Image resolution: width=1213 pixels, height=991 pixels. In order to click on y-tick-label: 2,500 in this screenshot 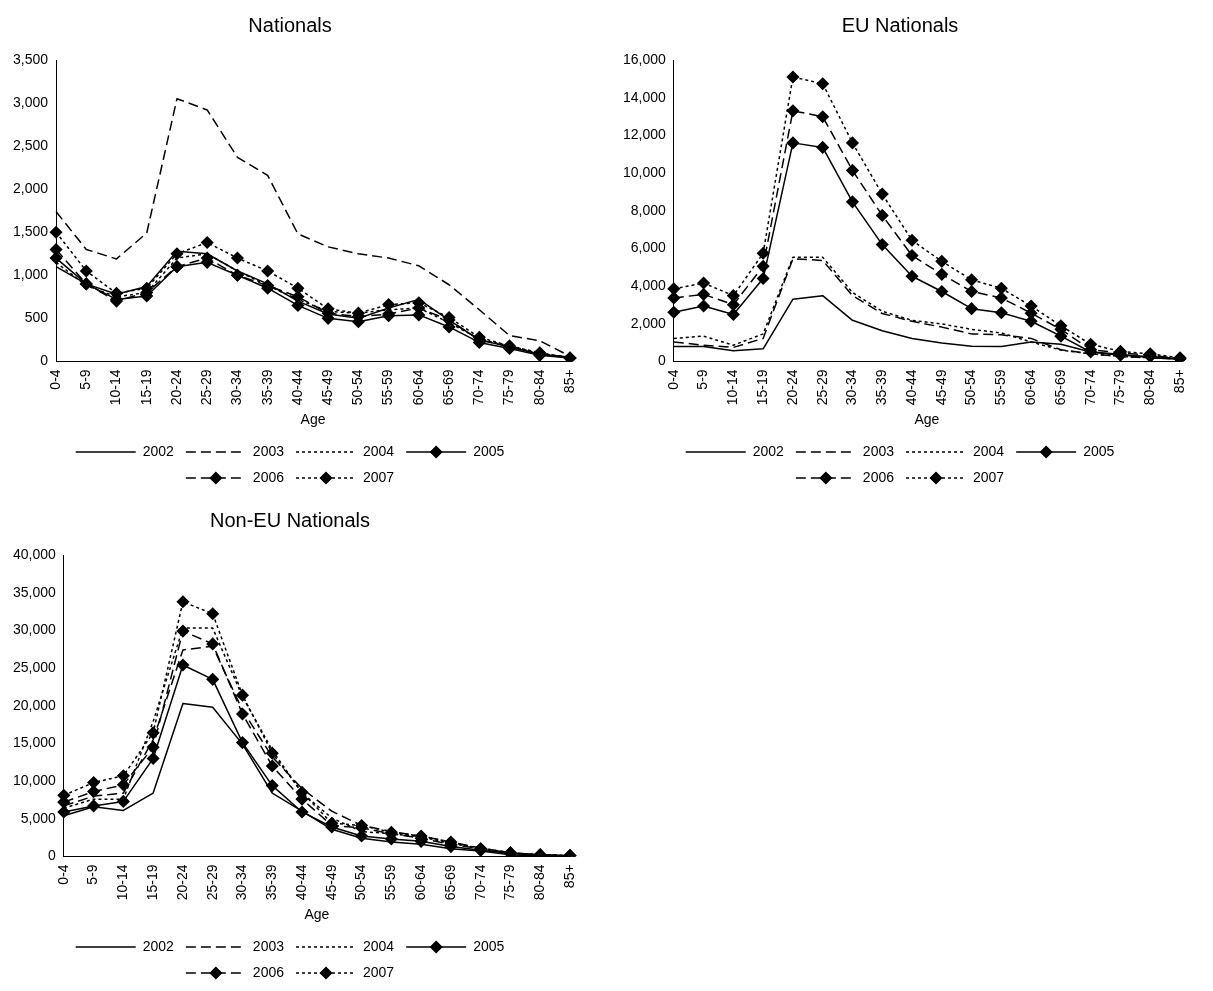, I will do `click(30, 144)`.